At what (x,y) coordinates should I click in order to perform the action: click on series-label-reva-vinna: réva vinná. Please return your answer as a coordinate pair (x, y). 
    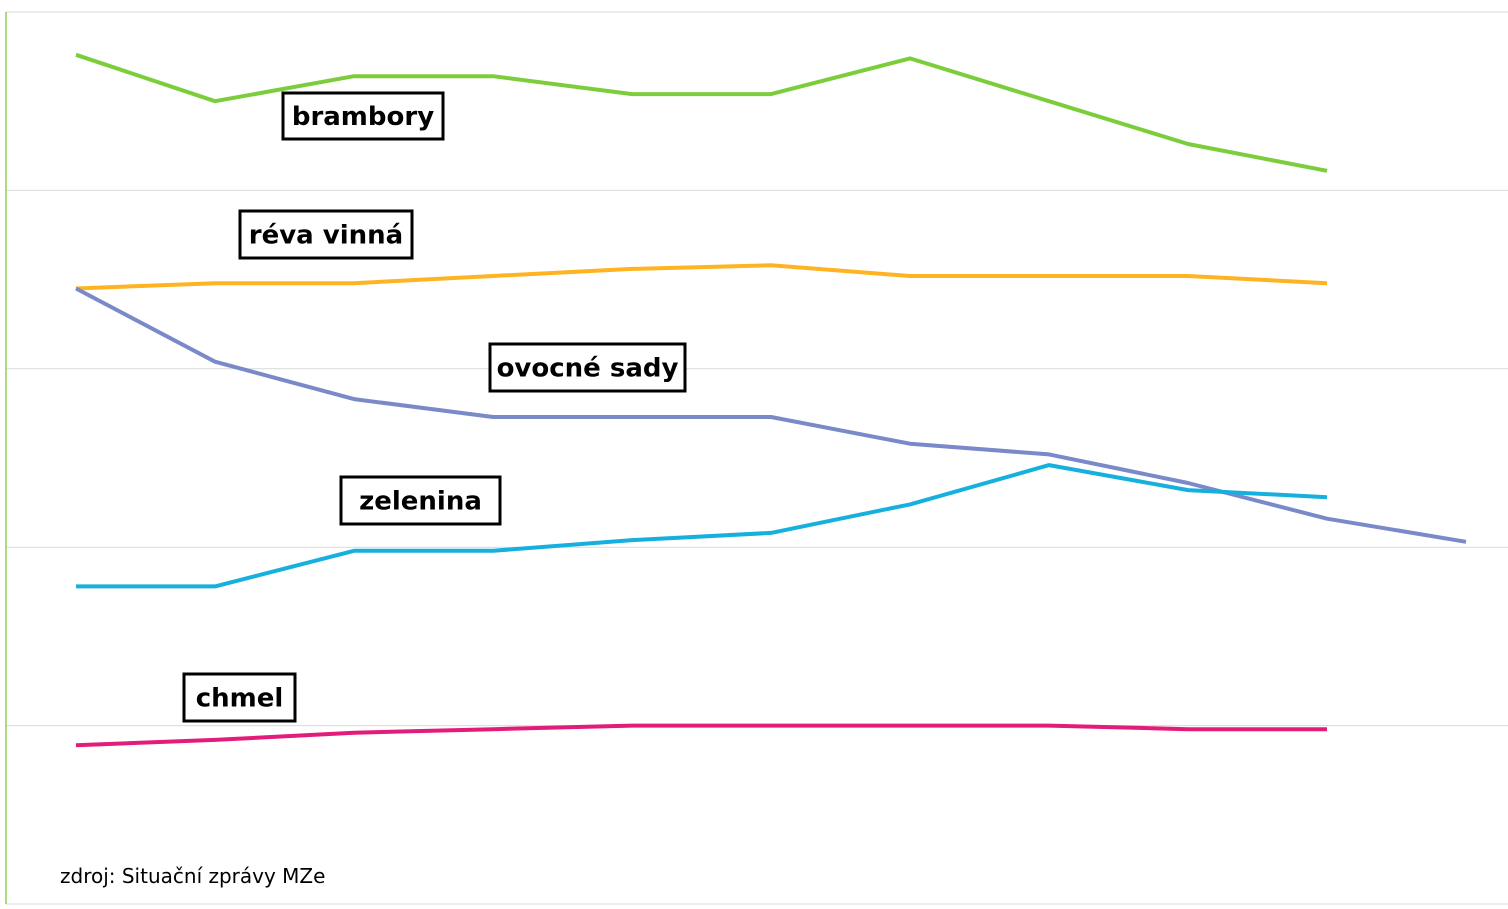
    Looking at the image, I should click on (326, 236).